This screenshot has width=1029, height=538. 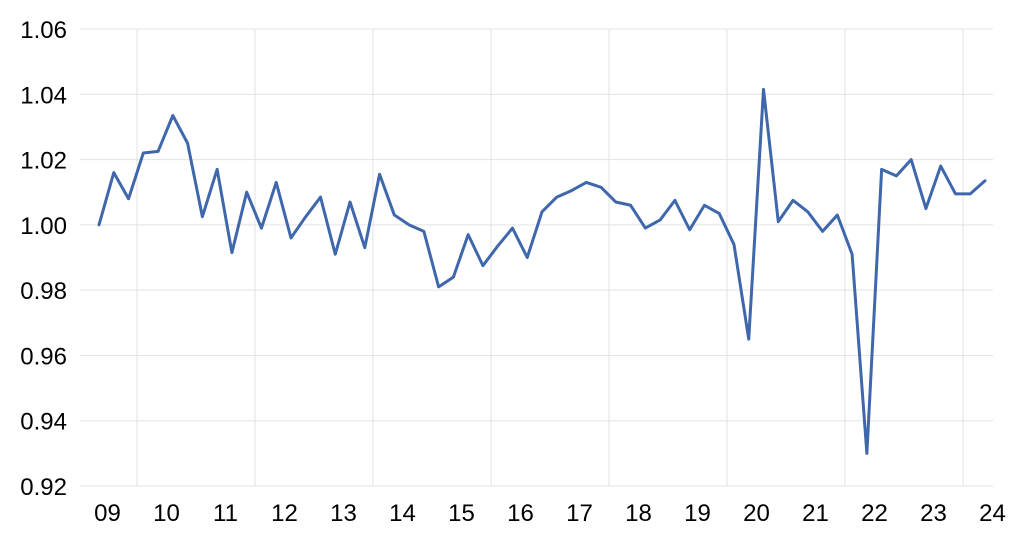 I want to click on x-tick-label: 23, so click(x=933, y=513).